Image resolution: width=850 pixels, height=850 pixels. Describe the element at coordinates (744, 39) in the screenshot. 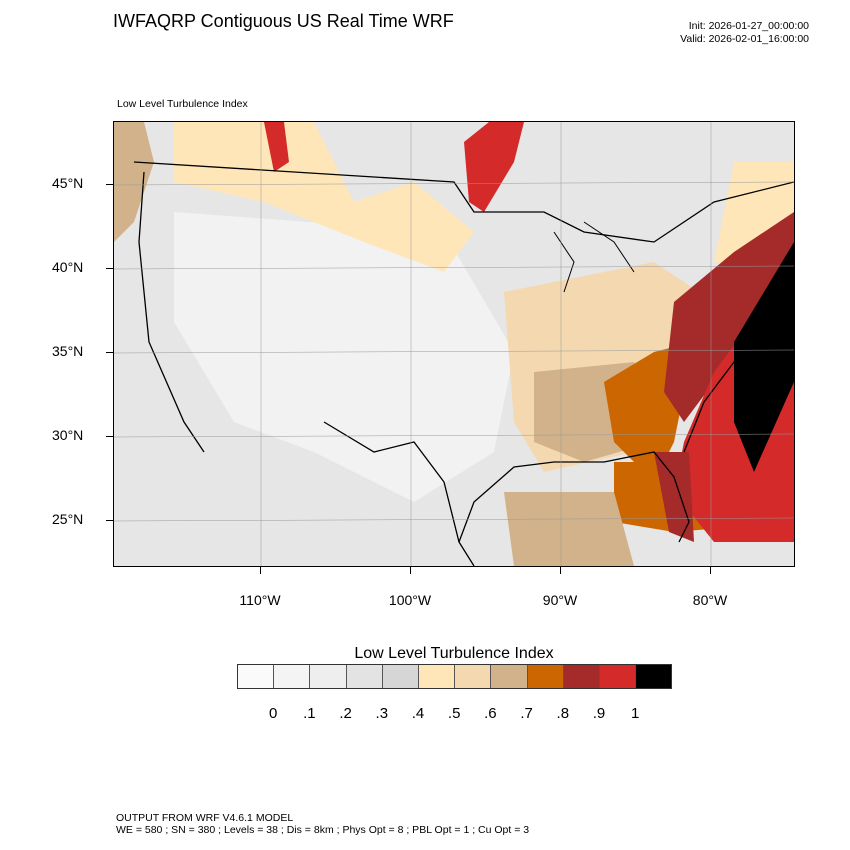

I see `valid-time: Valid: 2026-02-01_16:00:00` at that location.